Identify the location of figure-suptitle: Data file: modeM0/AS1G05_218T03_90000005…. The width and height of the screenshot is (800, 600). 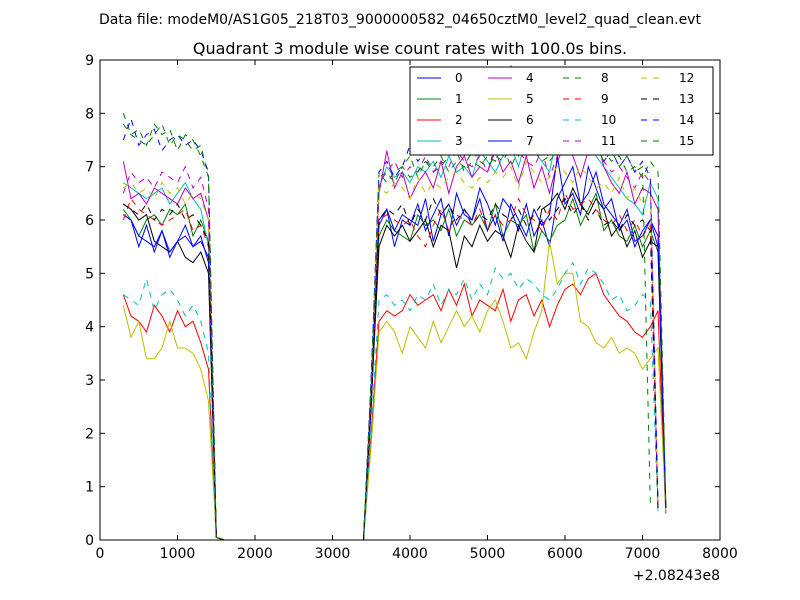
(400, 20).